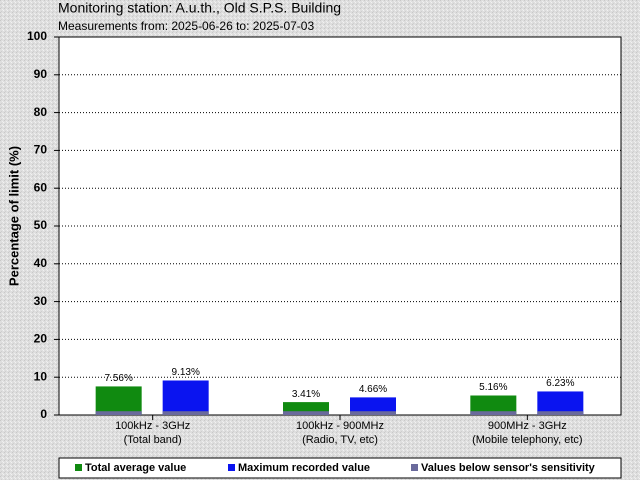  What do you see at coordinates (306, 394) in the screenshot?
I see `value-label: 3.41%` at bounding box center [306, 394].